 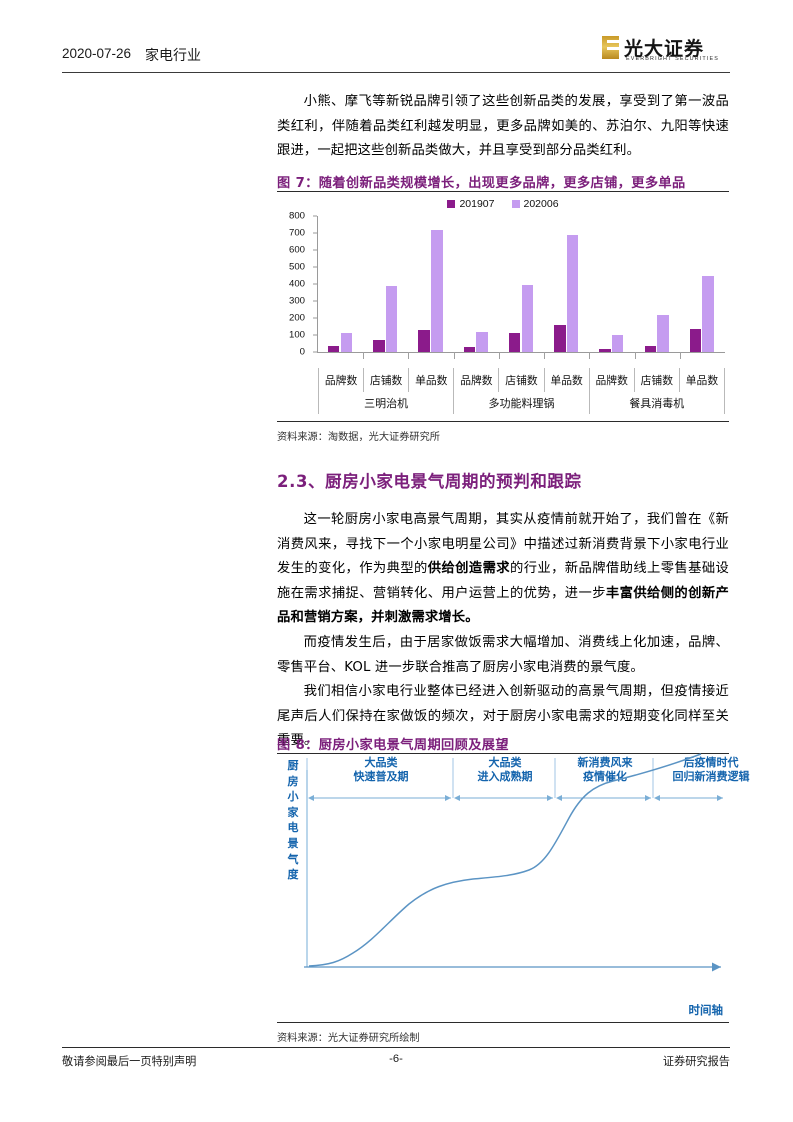 I want to click on logo-mark-icon, so click(x=610, y=47).